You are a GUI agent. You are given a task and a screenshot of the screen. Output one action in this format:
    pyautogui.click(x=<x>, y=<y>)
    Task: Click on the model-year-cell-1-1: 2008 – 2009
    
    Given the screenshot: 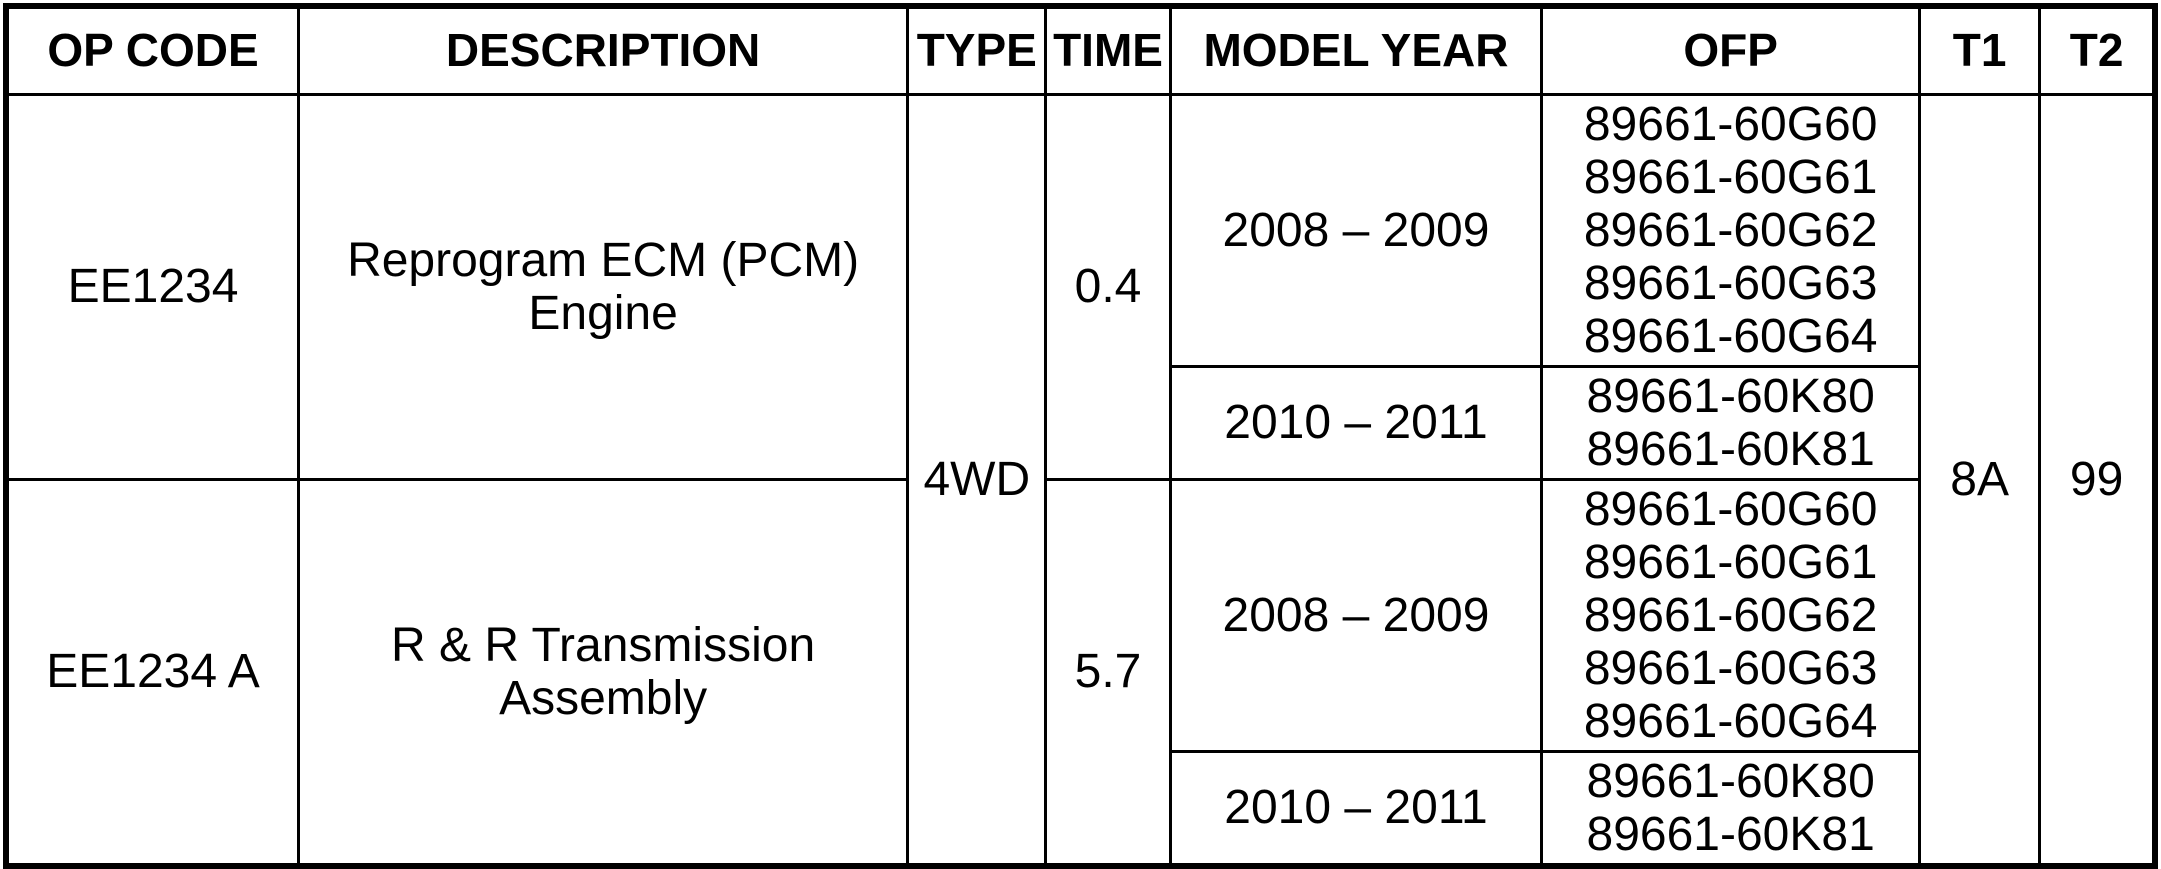 What is the action you would take?
    pyautogui.click(x=1356, y=230)
    